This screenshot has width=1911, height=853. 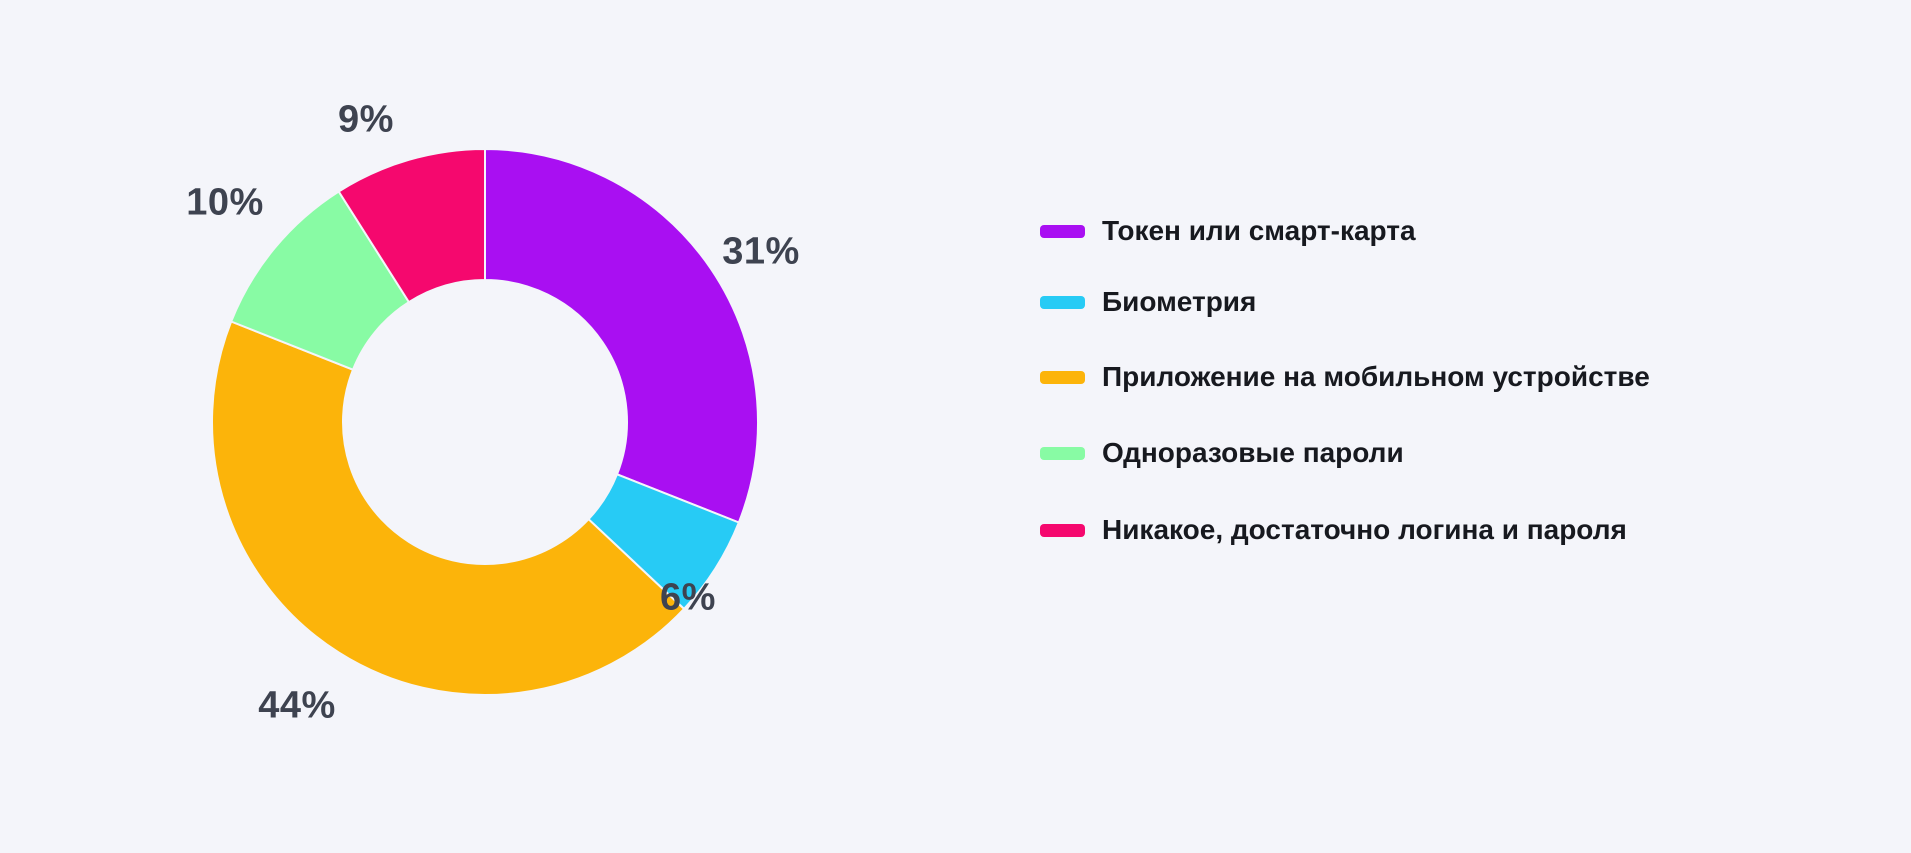 I want to click on legend-item-biometry: Биометрия, so click(x=1148, y=302).